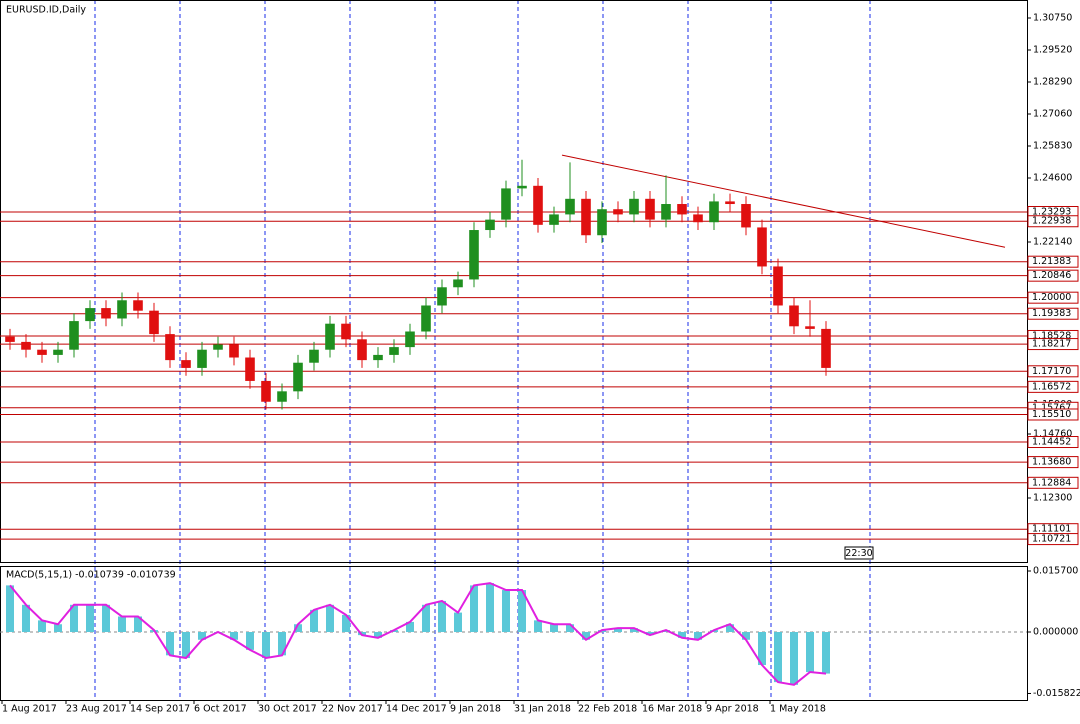 The image size is (1080, 724). What do you see at coordinates (783, 201) in the screenshot?
I see `trendline` at bounding box center [783, 201].